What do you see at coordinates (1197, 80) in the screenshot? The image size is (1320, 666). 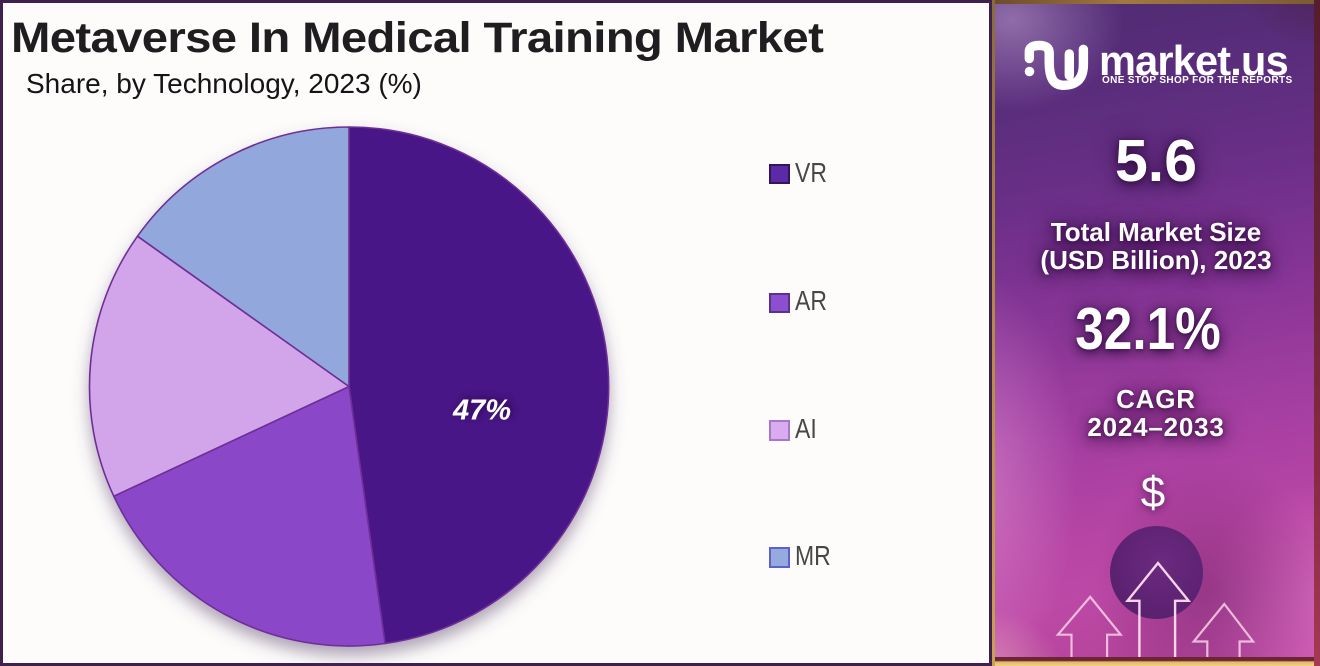 I see `svg-text: ONE STOP SHOP FOR THE REPORTS` at bounding box center [1197, 80].